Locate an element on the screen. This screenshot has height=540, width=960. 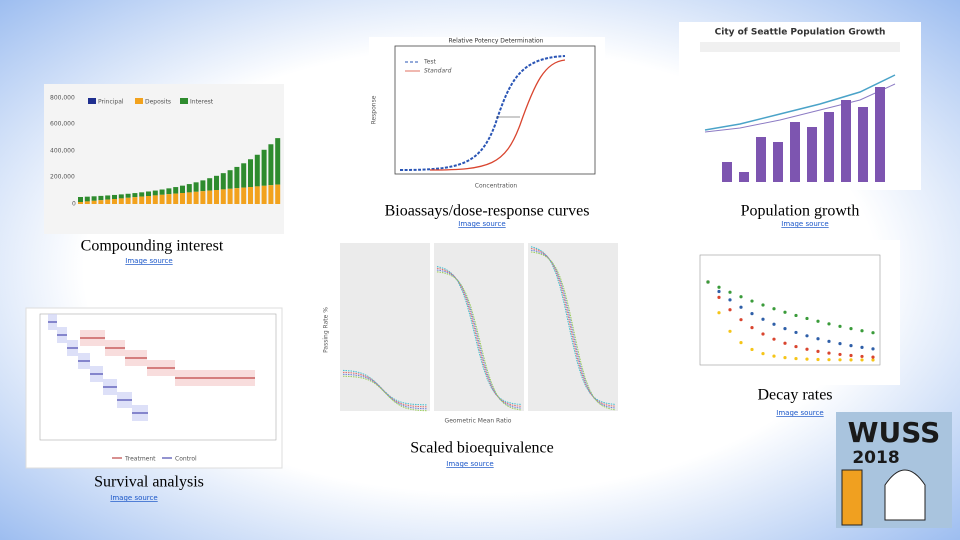
population-chart: City of Seattle Population Growth is located at coordinates (800, 106).